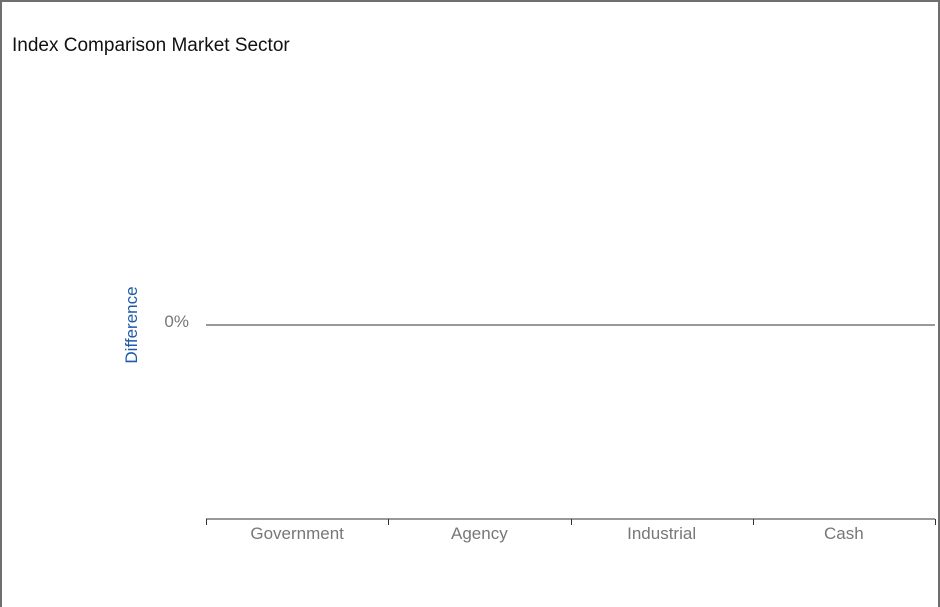 The width and height of the screenshot is (940, 607). I want to click on y-tick-label: 0%, so click(176, 321).